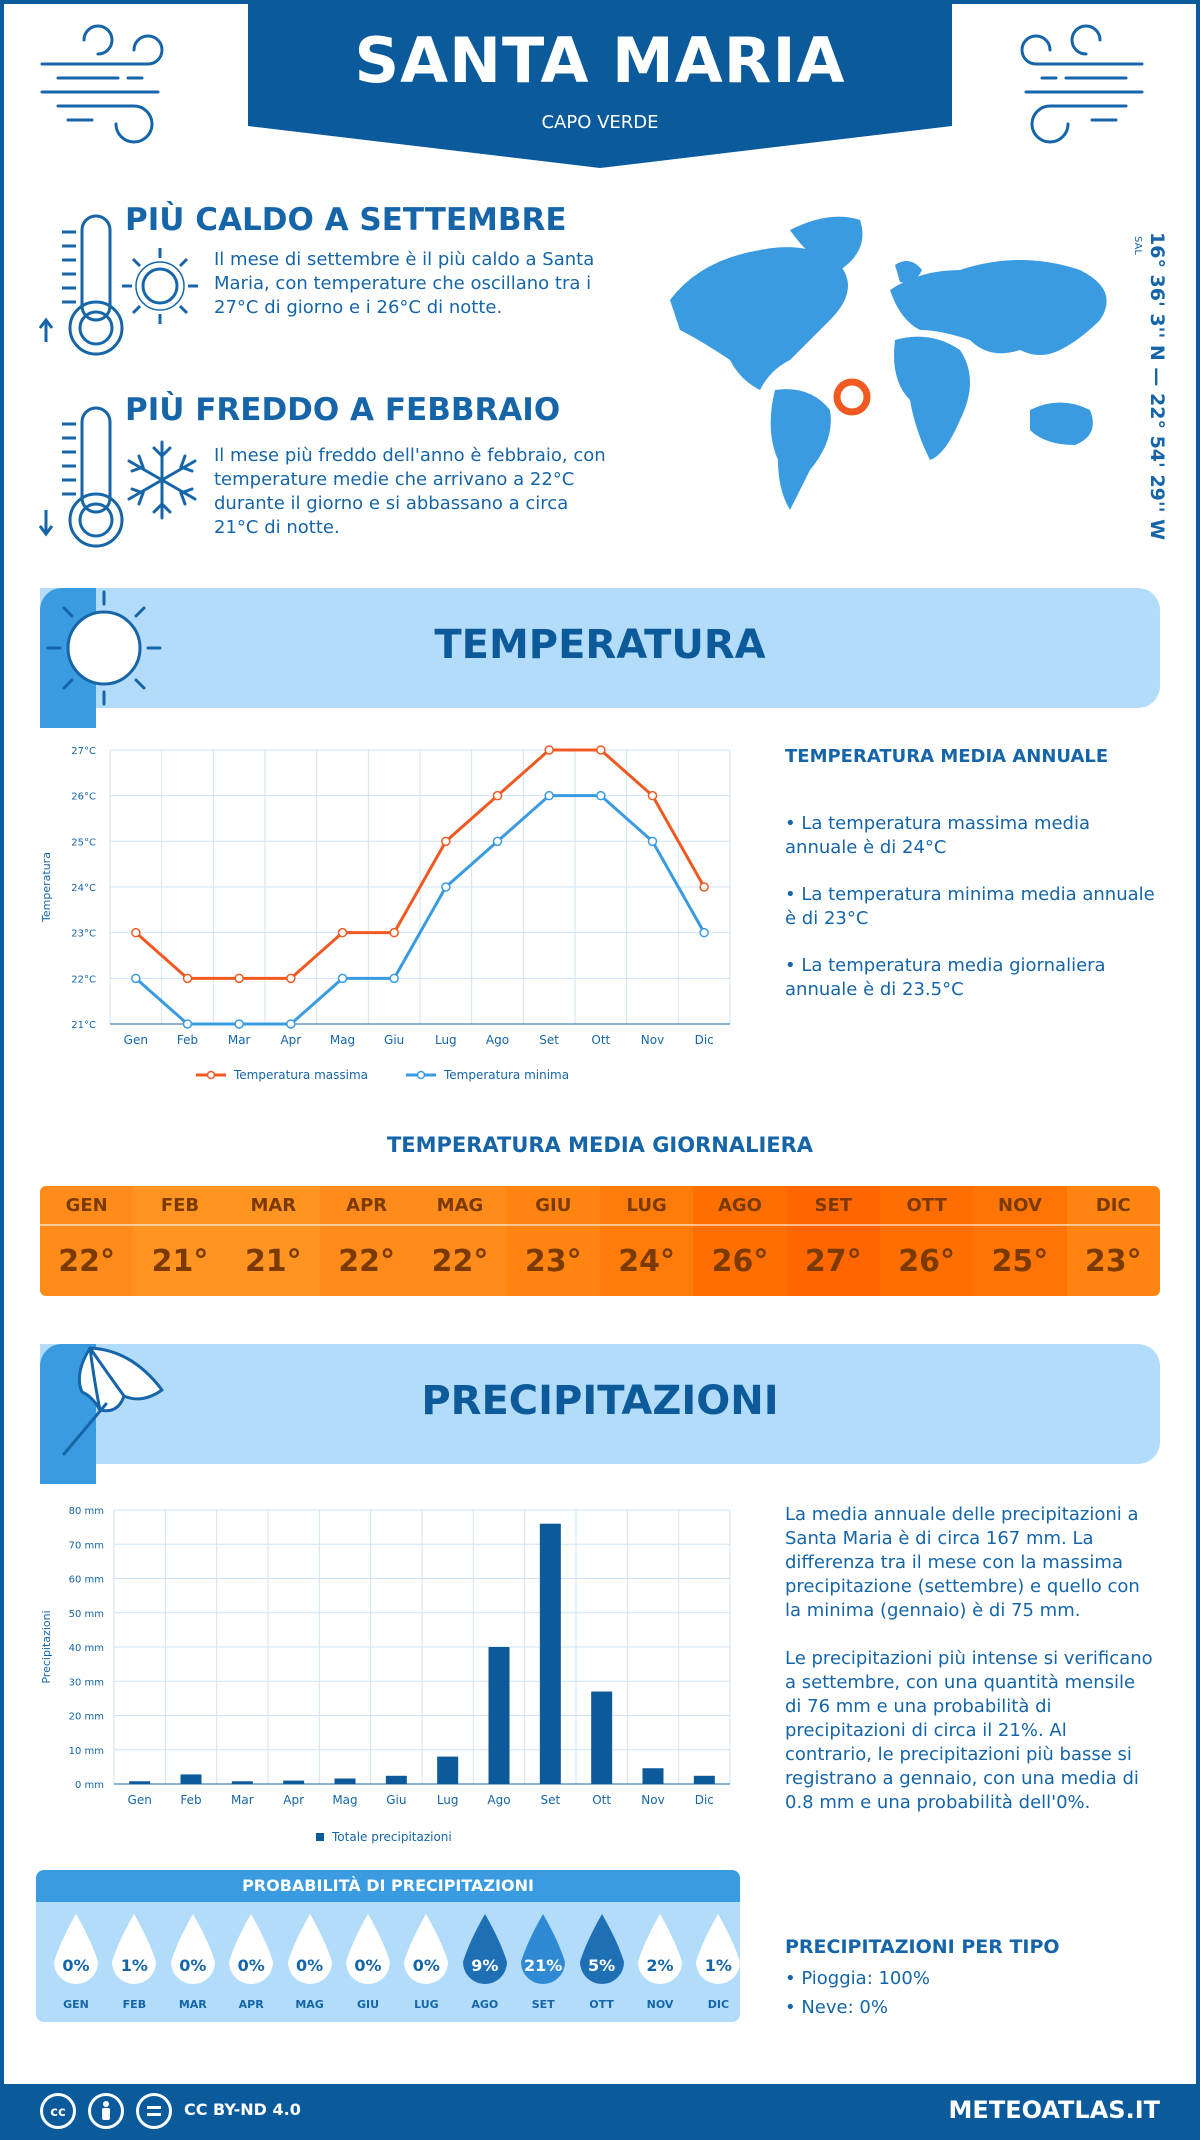 Image resolution: width=1200 pixels, height=2140 pixels. Describe the element at coordinates (600, 122) in the screenshot. I see `country-subtitle: CAPO VERDE` at that location.